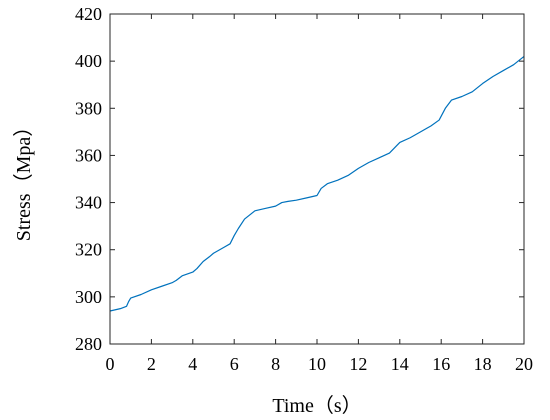 This screenshot has width=550, height=420. Describe the element at coordinates (358, 364) in the screenshot. I see `x-tick-label: 12` at that location.